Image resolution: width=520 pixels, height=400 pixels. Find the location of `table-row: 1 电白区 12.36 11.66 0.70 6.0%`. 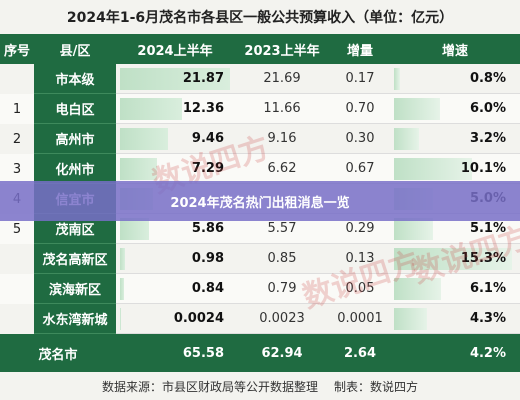

table-row: 1 电白区 12.36 11.66 0.70 6.0% is located at coordinates (260, 109).